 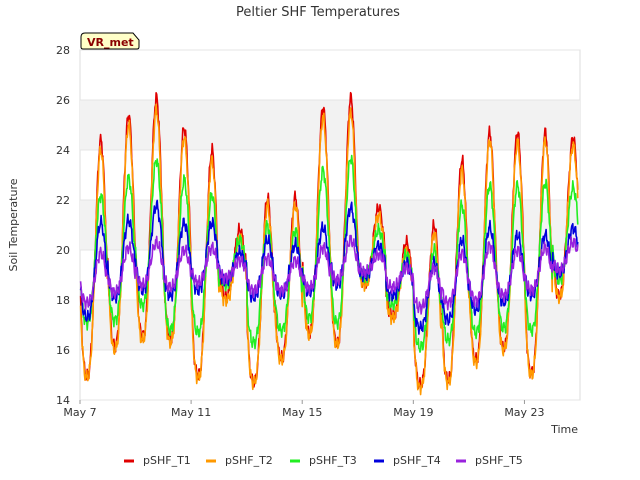 I want to click on legend-label-pSHF_T2: pSHF_T2, so click(x=249, y=460).